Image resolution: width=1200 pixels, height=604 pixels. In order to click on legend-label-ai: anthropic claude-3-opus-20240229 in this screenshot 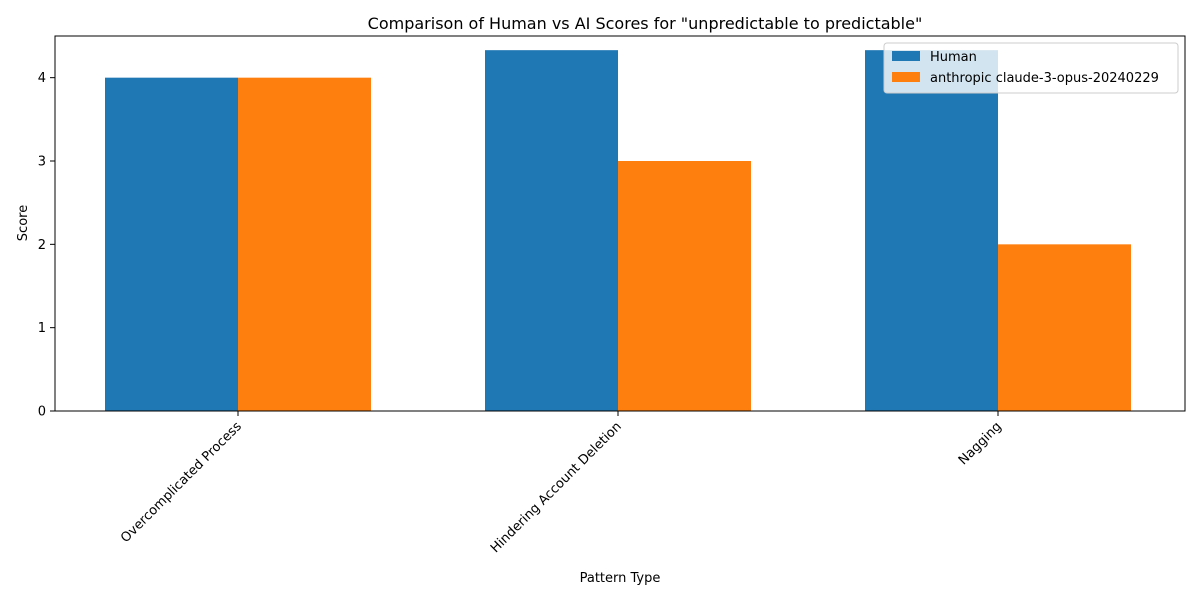, I will do `click(1044, 78)`.